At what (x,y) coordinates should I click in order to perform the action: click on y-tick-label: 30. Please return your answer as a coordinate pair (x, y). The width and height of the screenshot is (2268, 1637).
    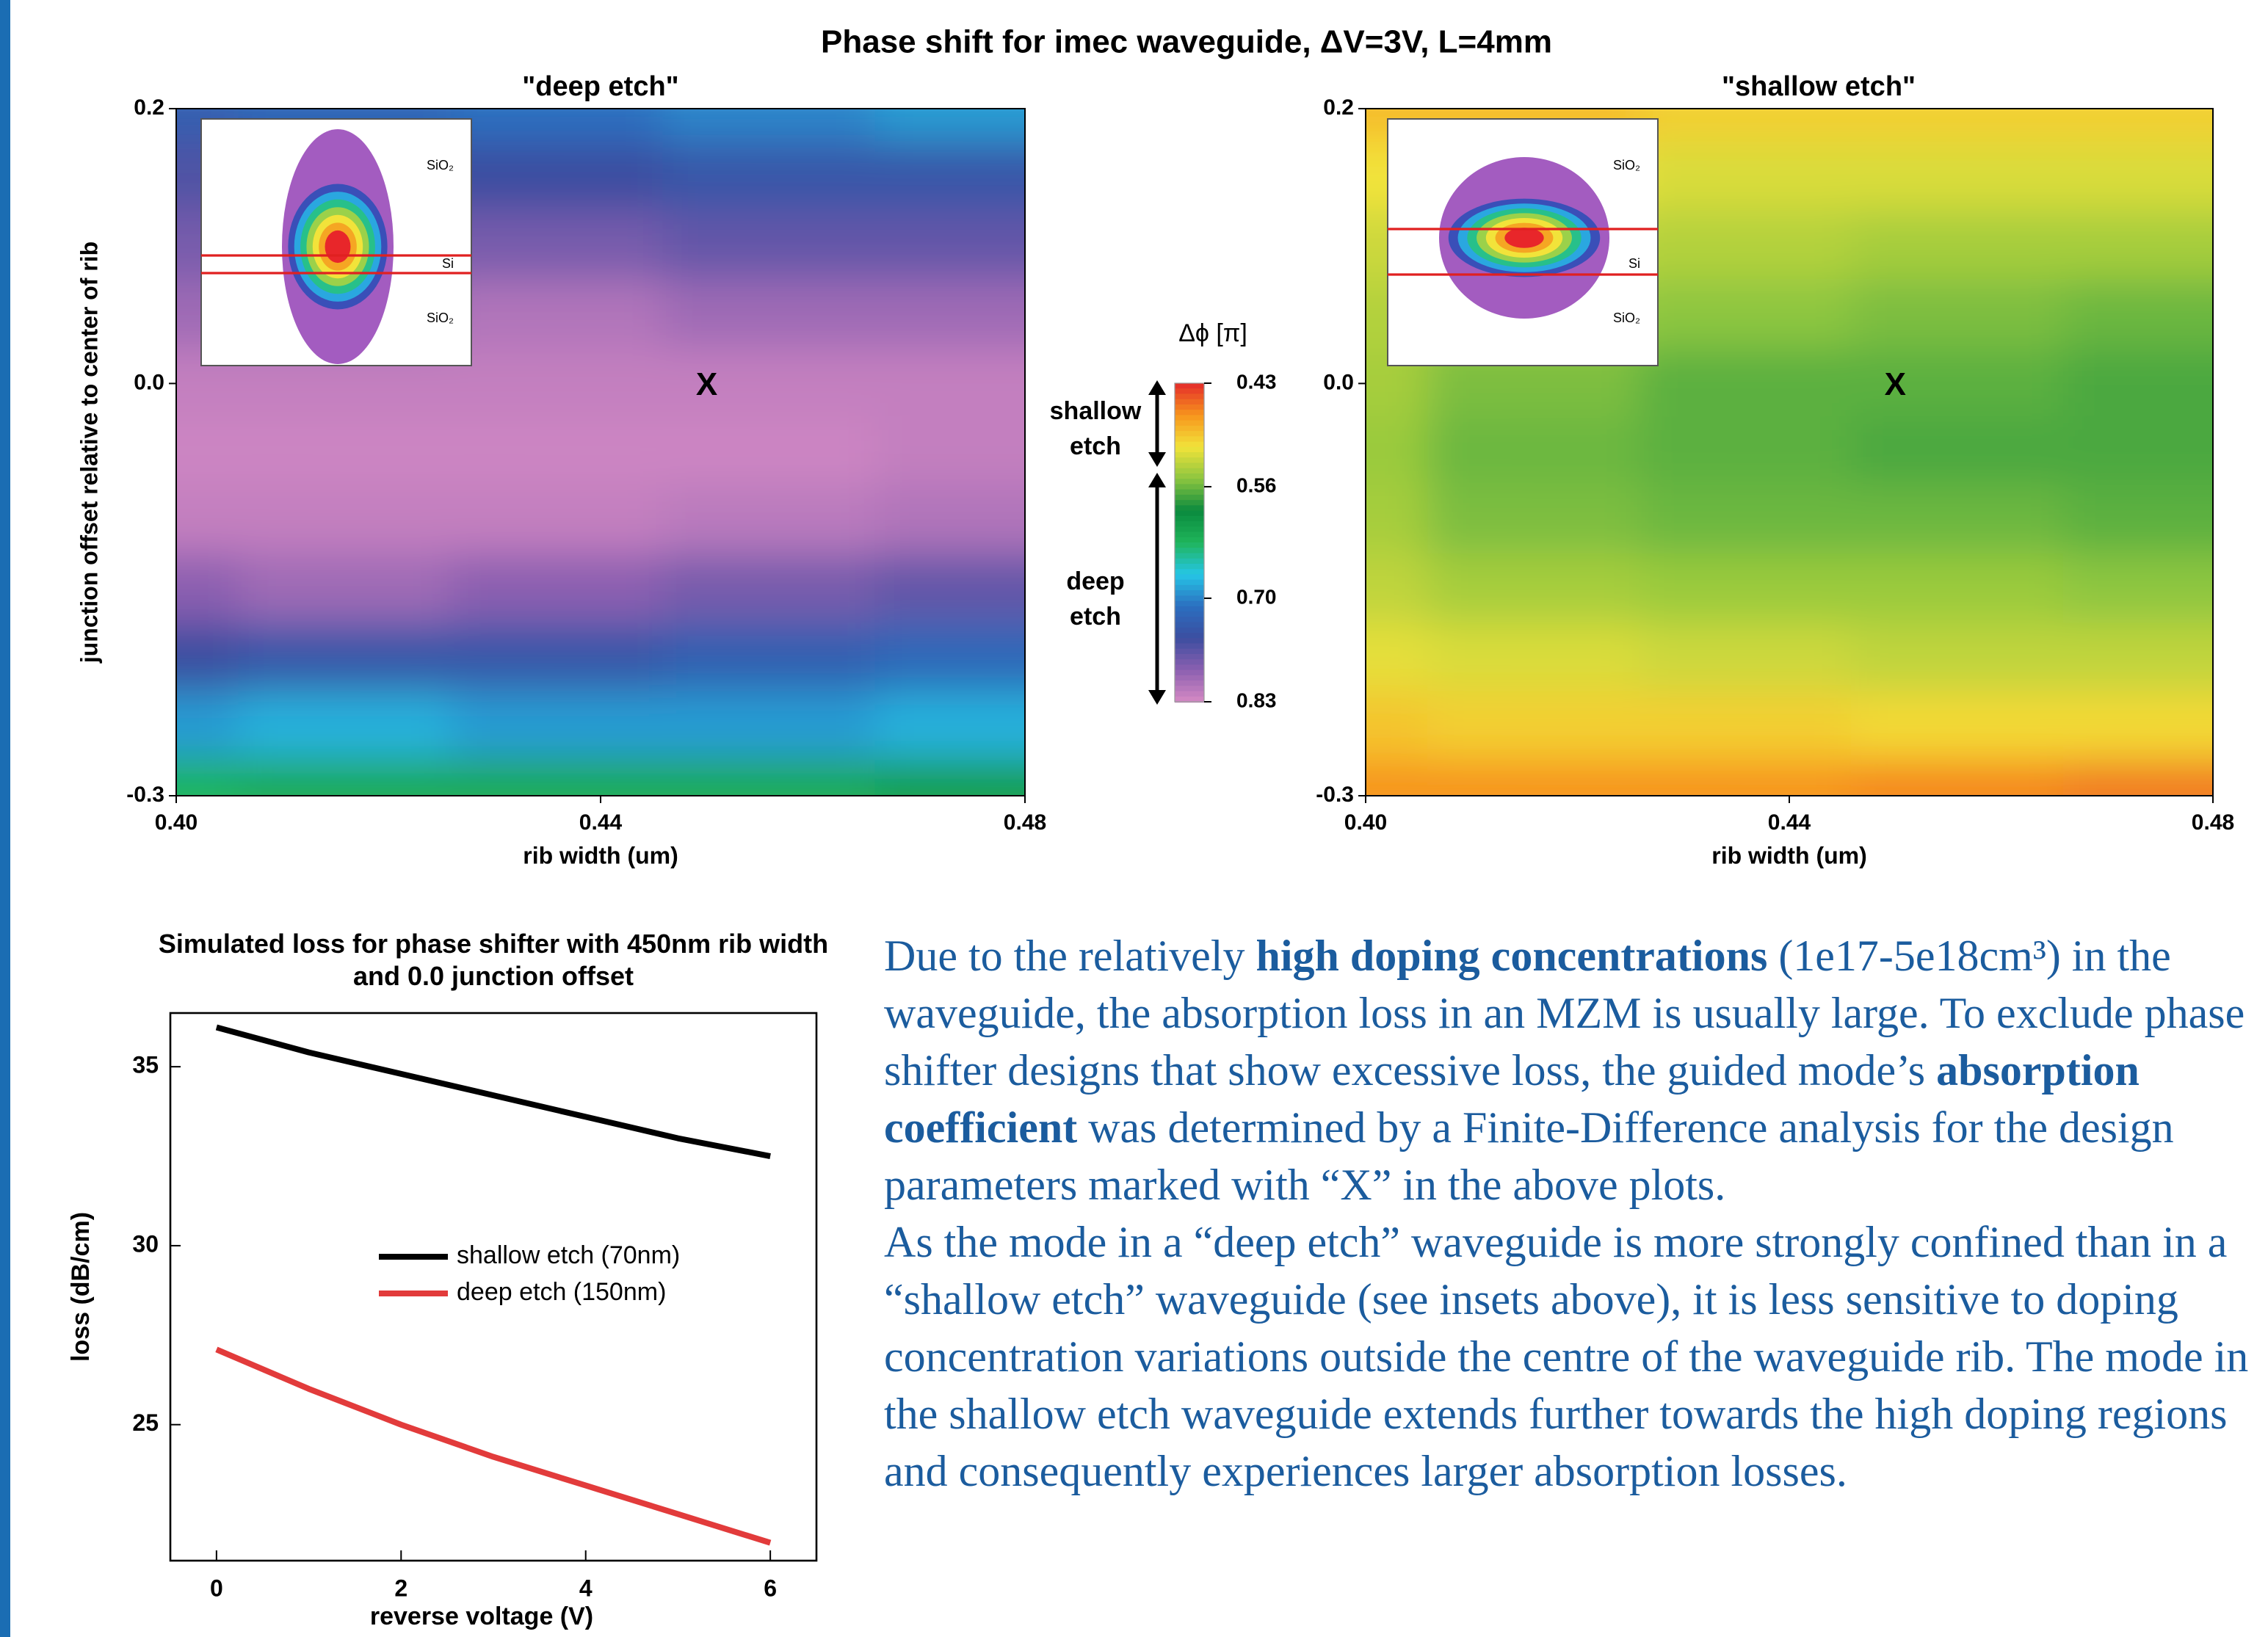
    Looking at the image, I should click on (145, 1243).